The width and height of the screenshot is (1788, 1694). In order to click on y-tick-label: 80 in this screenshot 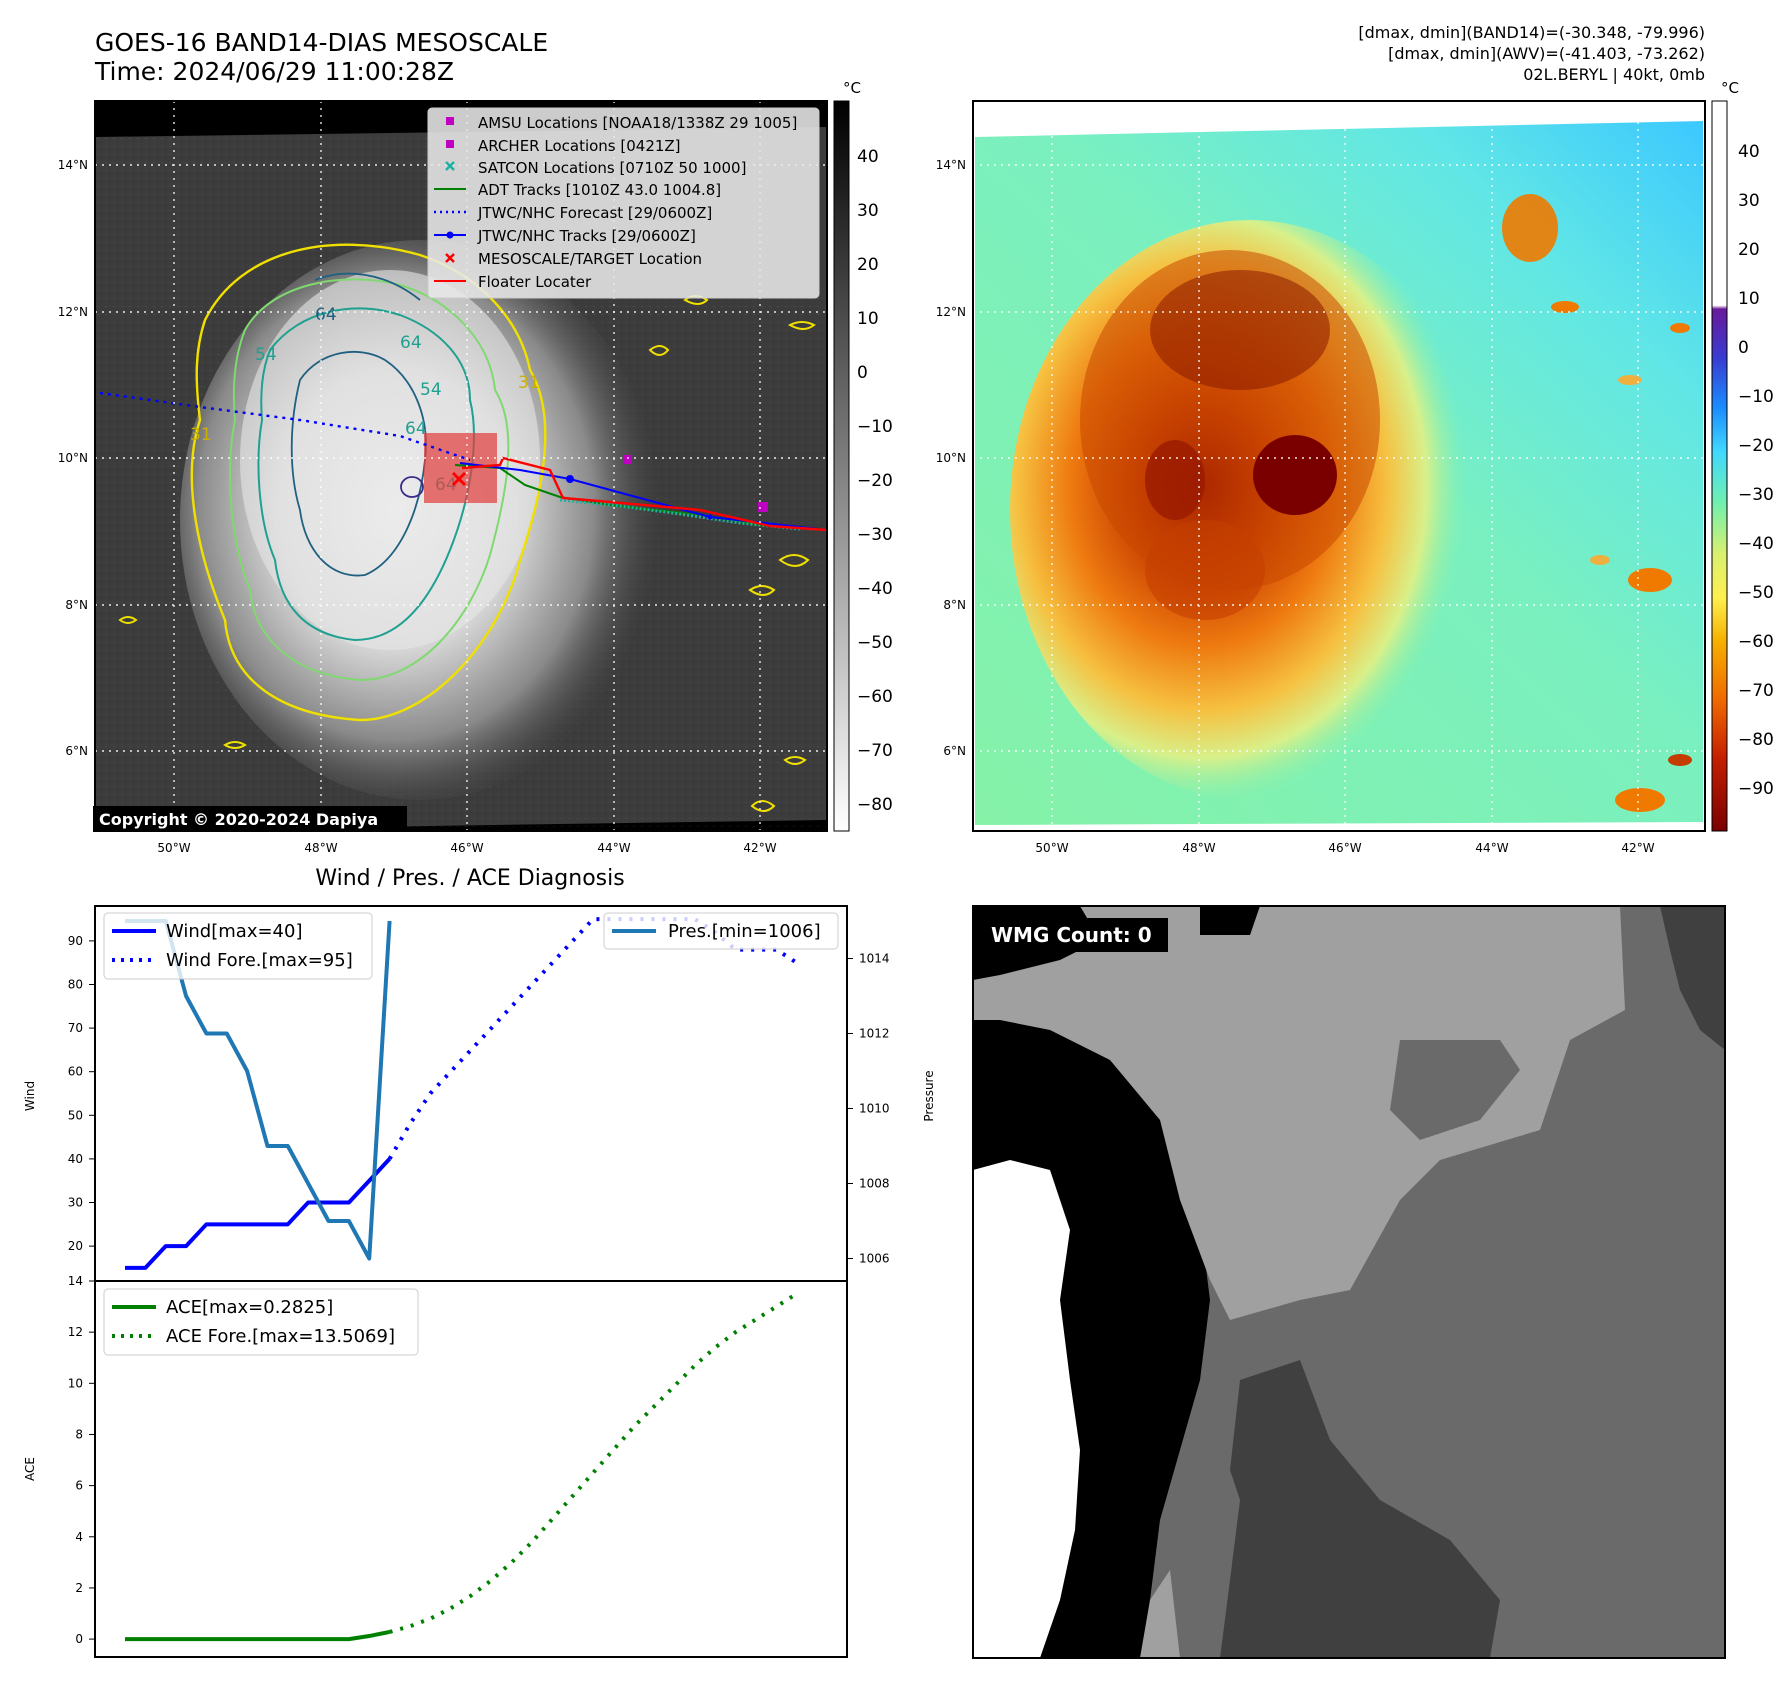, I will do `click(75, 984)`.